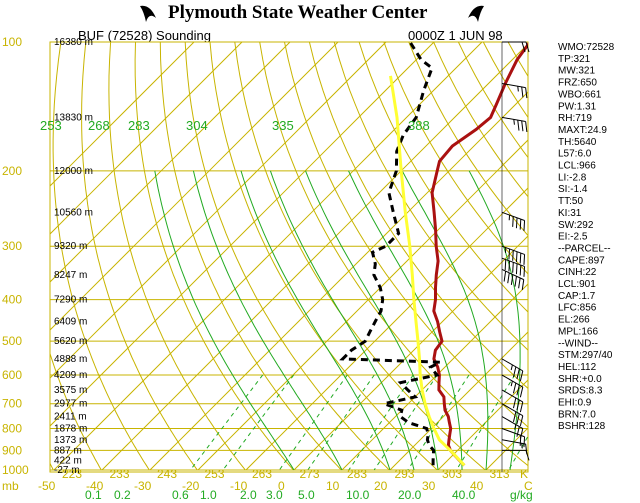 The width and height of the screenshot is (640, 503). I want to click on index-item: RH:719, so click(575, 118).